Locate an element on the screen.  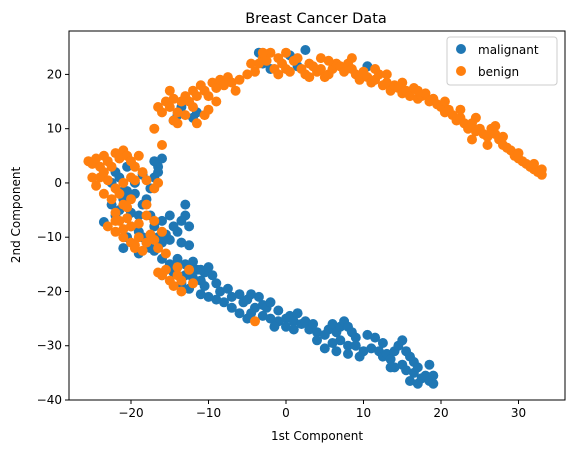
legend-label-malignant: malignant is located at coordinates (508, 50).